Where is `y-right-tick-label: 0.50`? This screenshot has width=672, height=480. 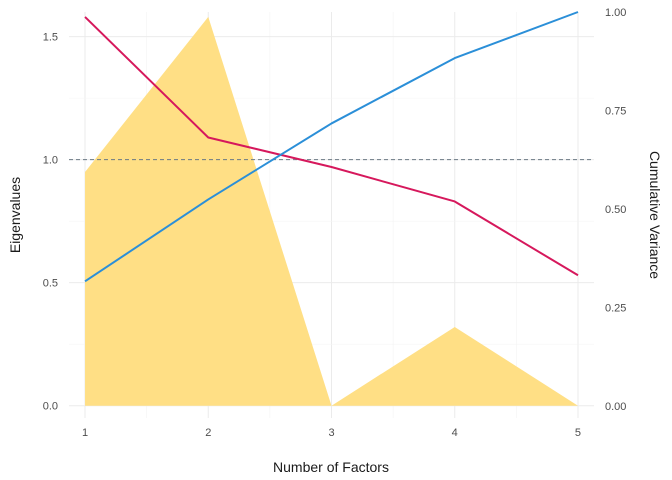
y-right-tick-label: 0.50 is located at coordinates (615, 210).